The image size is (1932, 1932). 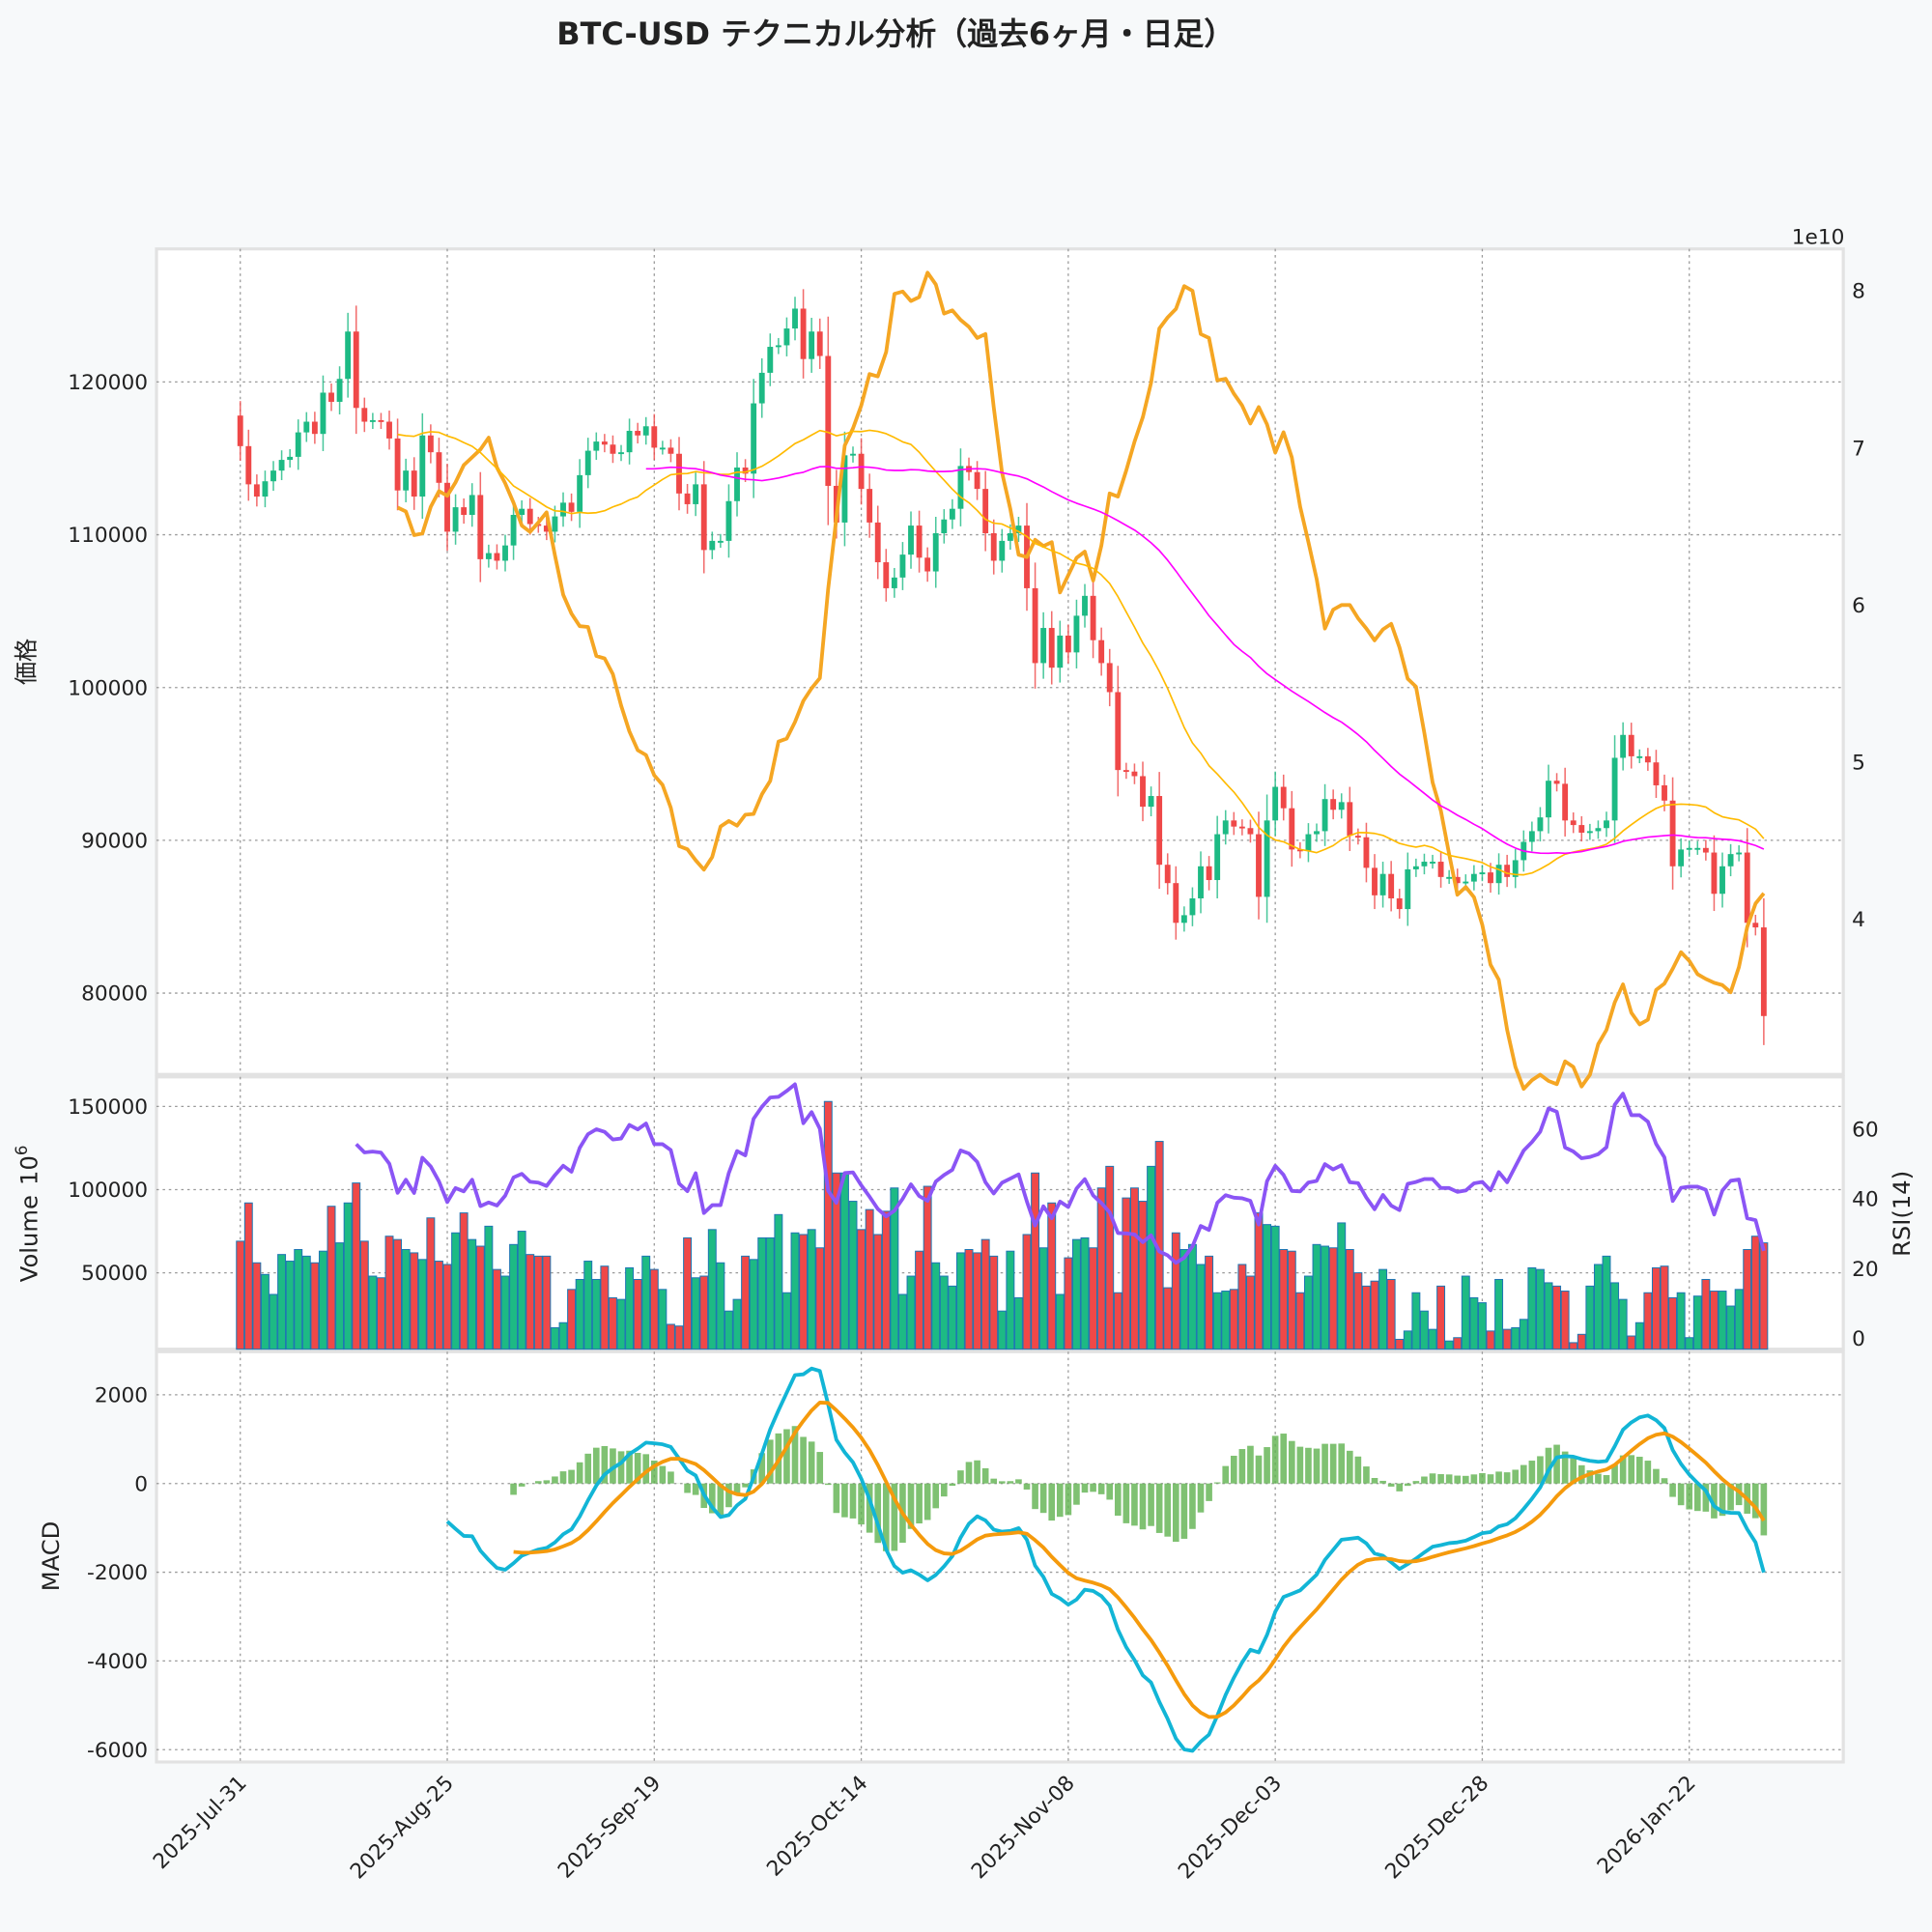 I want to click on volume-ylabel-text: Volume, so click(x=29, y=1238).